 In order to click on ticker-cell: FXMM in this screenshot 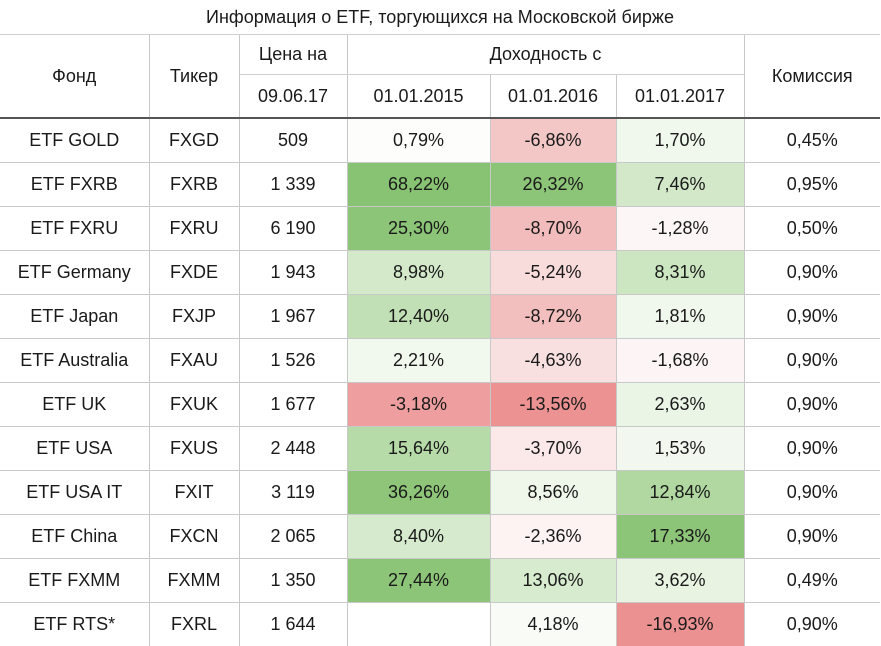, I will do `click(194, 581)`.